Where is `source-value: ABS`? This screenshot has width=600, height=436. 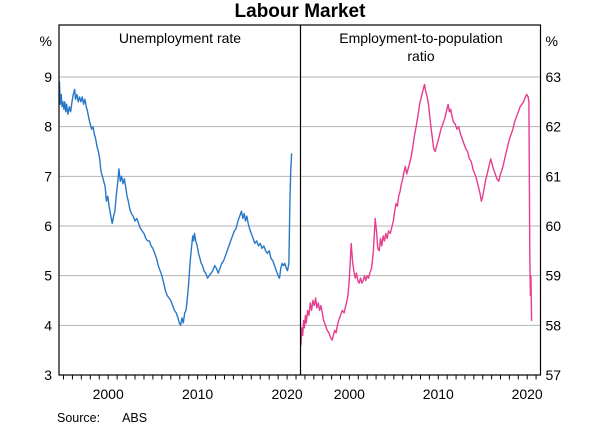 source-value: ABS is located at coordinates (135, 418).